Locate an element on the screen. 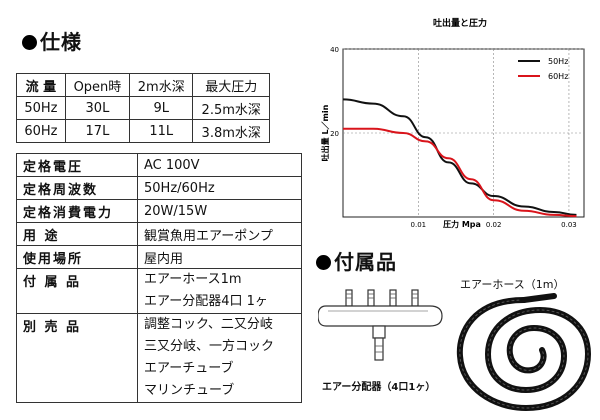 The height and width of the screenshot is (420, 600). chart-title: 吐出量と圧力 is located at coordinates (460, 23).